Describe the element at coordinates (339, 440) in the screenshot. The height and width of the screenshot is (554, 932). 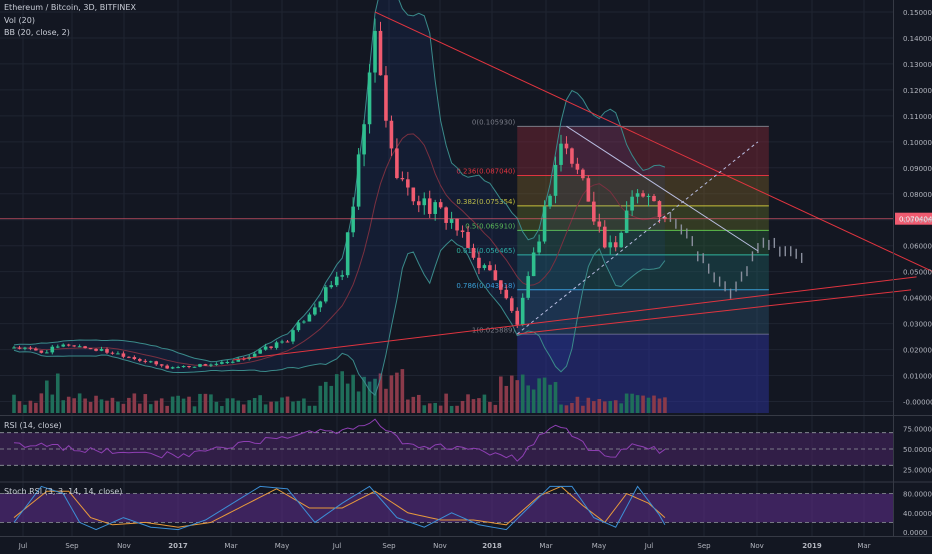
I see `rsi-line` at that location.